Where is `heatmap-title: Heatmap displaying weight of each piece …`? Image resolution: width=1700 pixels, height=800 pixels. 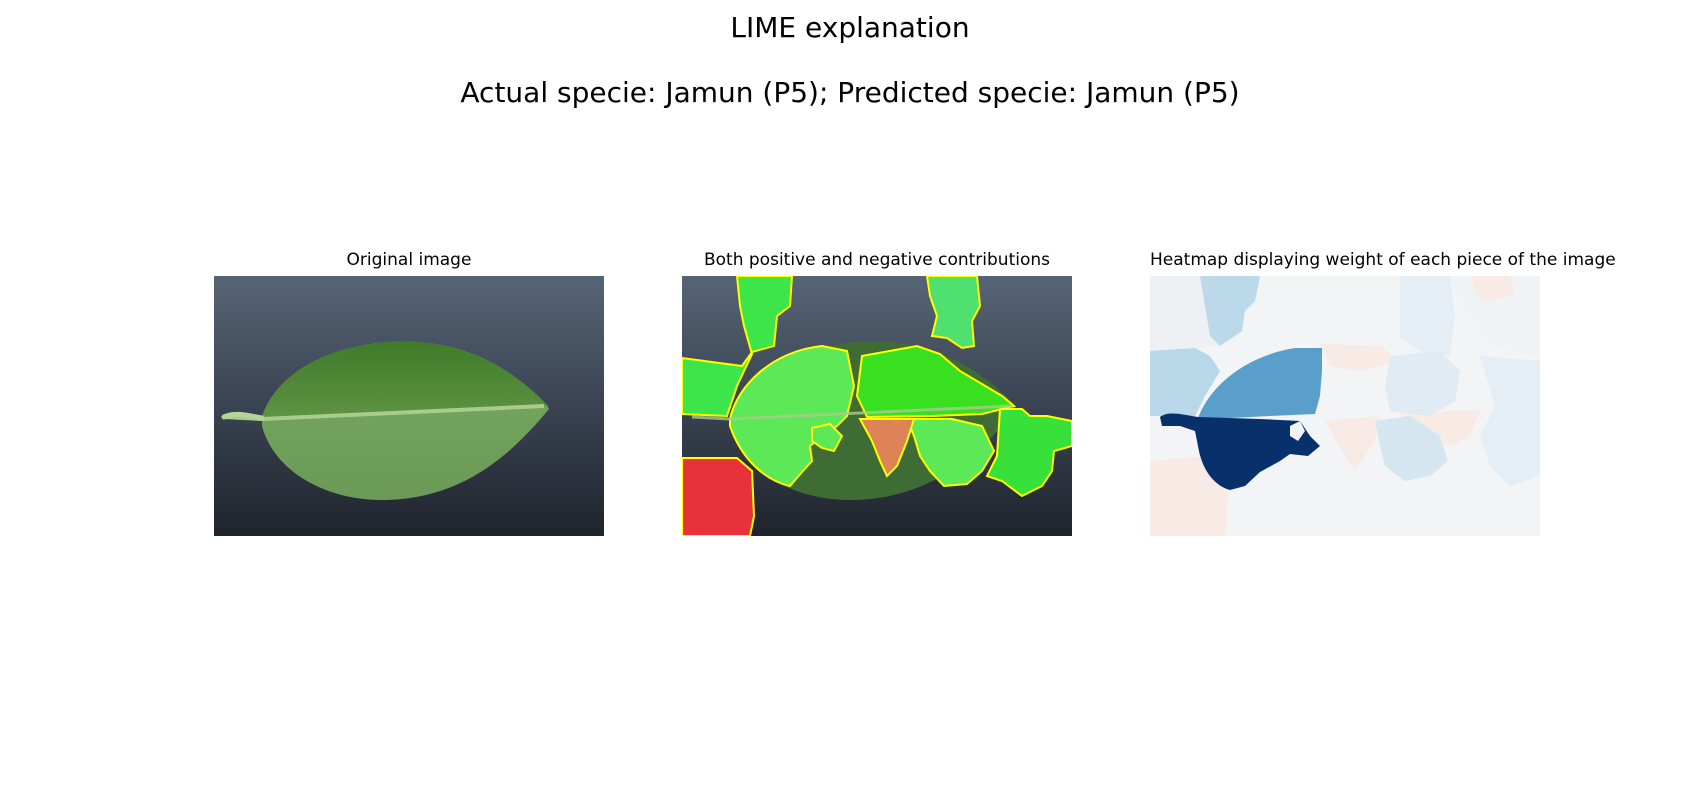
heatmap-title: Heatmap displaying weight of each piece … is located at coordinates (1383, 260).